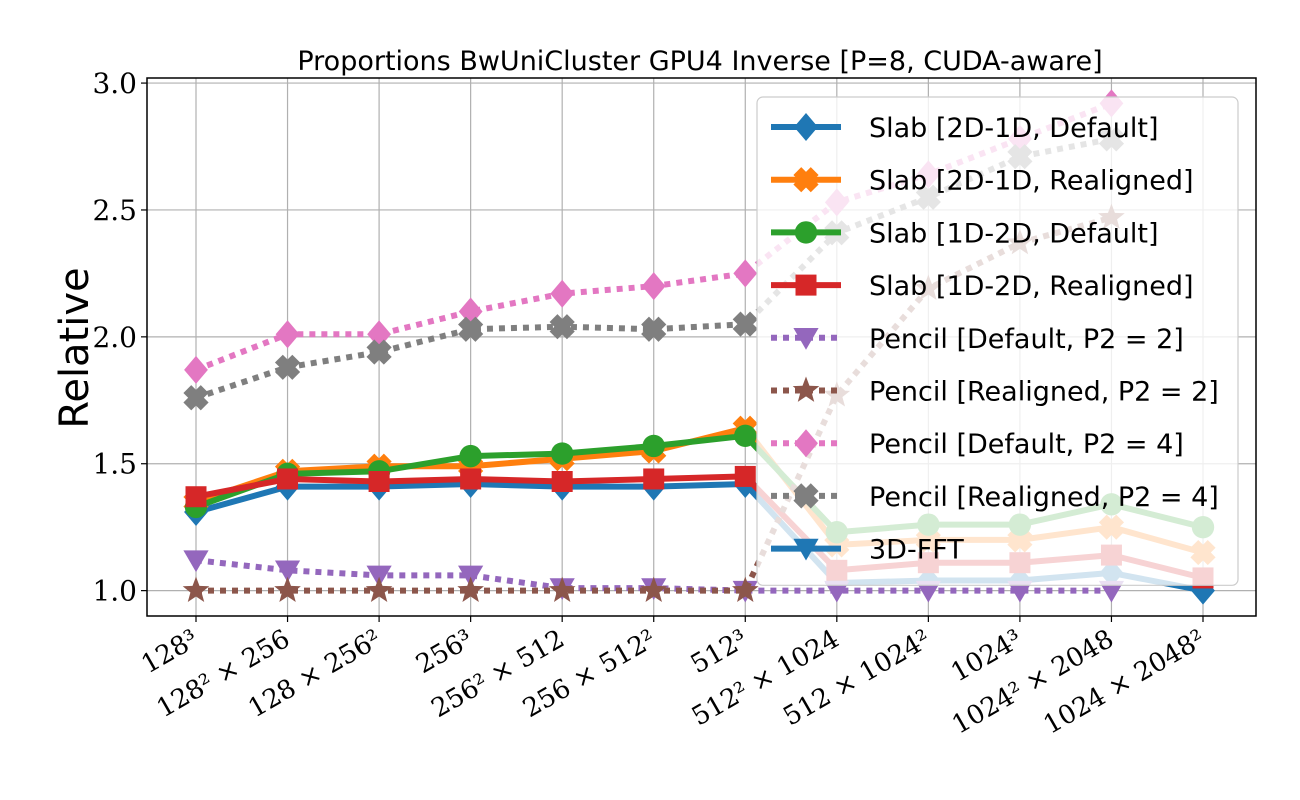  I want to click on legend-label: Slab [1D-2D, Realigned], so click(1031, 286).